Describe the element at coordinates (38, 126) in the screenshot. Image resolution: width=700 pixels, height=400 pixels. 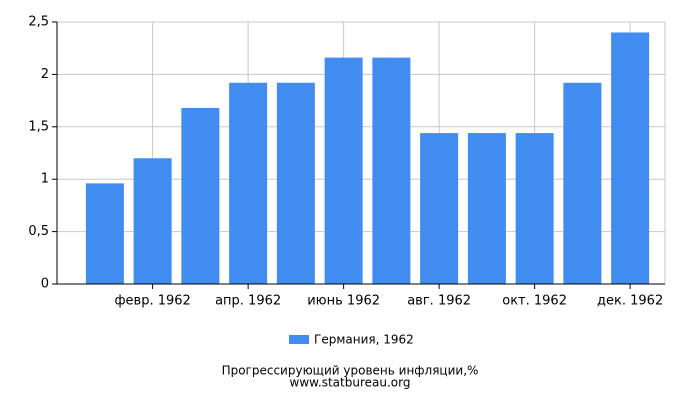
I see `y-tick-label: 1,5` at that location.